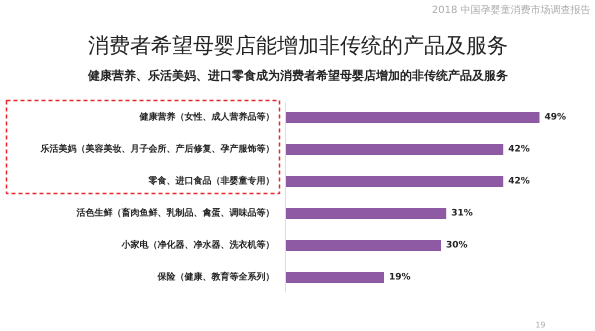 The height and width of the screenshot is (331, 595). Describe the element at coordinates (540, 325) in the screenshot. I see `text: 19` at that location.